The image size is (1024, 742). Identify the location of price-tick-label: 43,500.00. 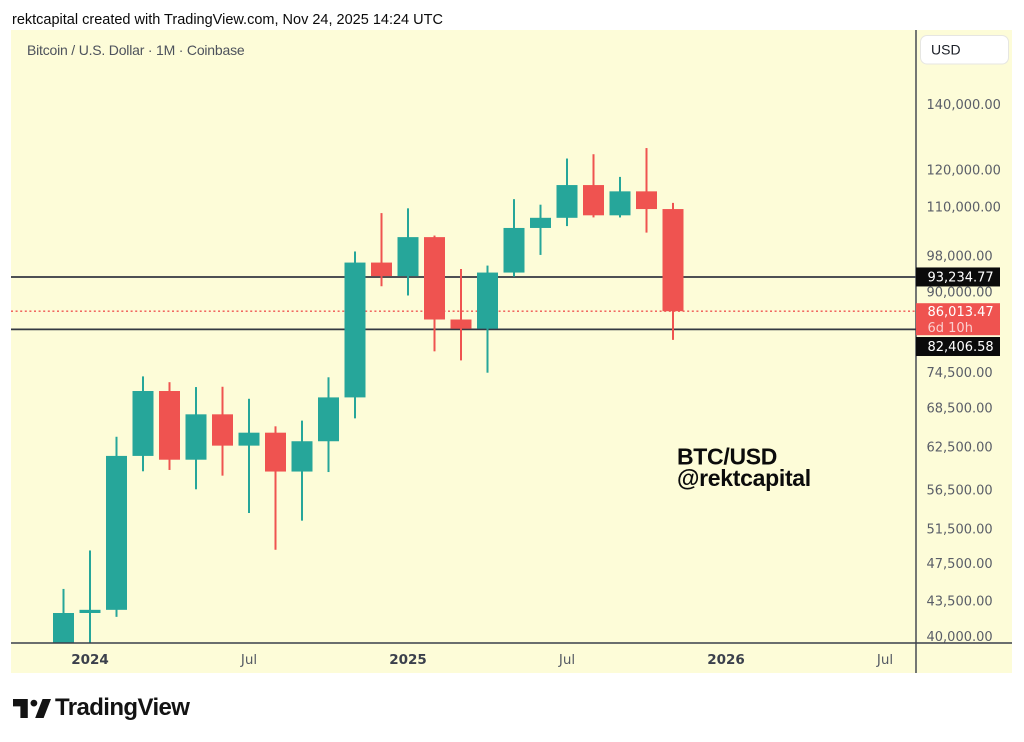
(960, 601).